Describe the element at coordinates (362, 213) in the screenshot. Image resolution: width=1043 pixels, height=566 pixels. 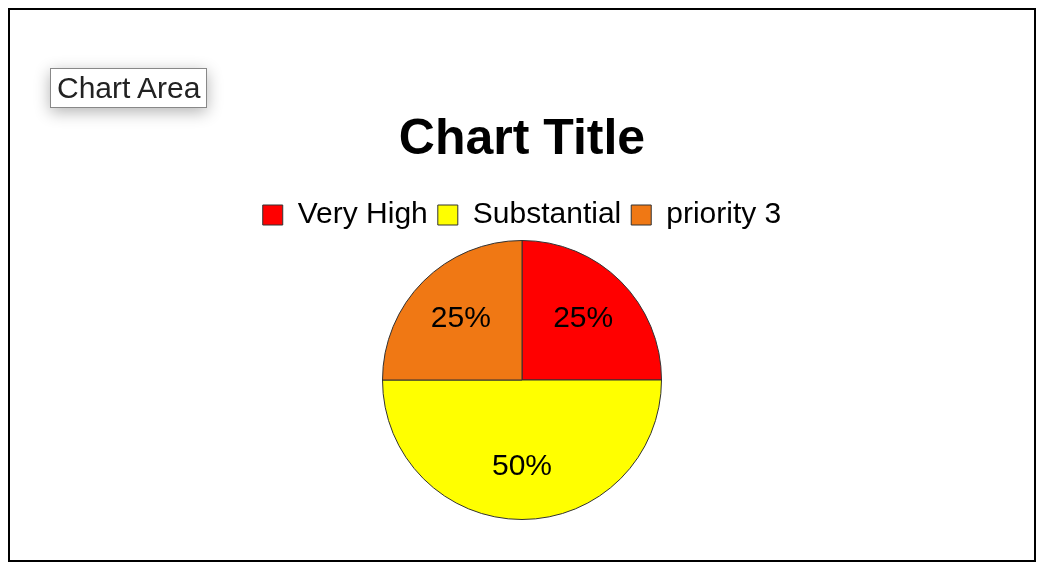
I see `legend-label: Very High` at that location.